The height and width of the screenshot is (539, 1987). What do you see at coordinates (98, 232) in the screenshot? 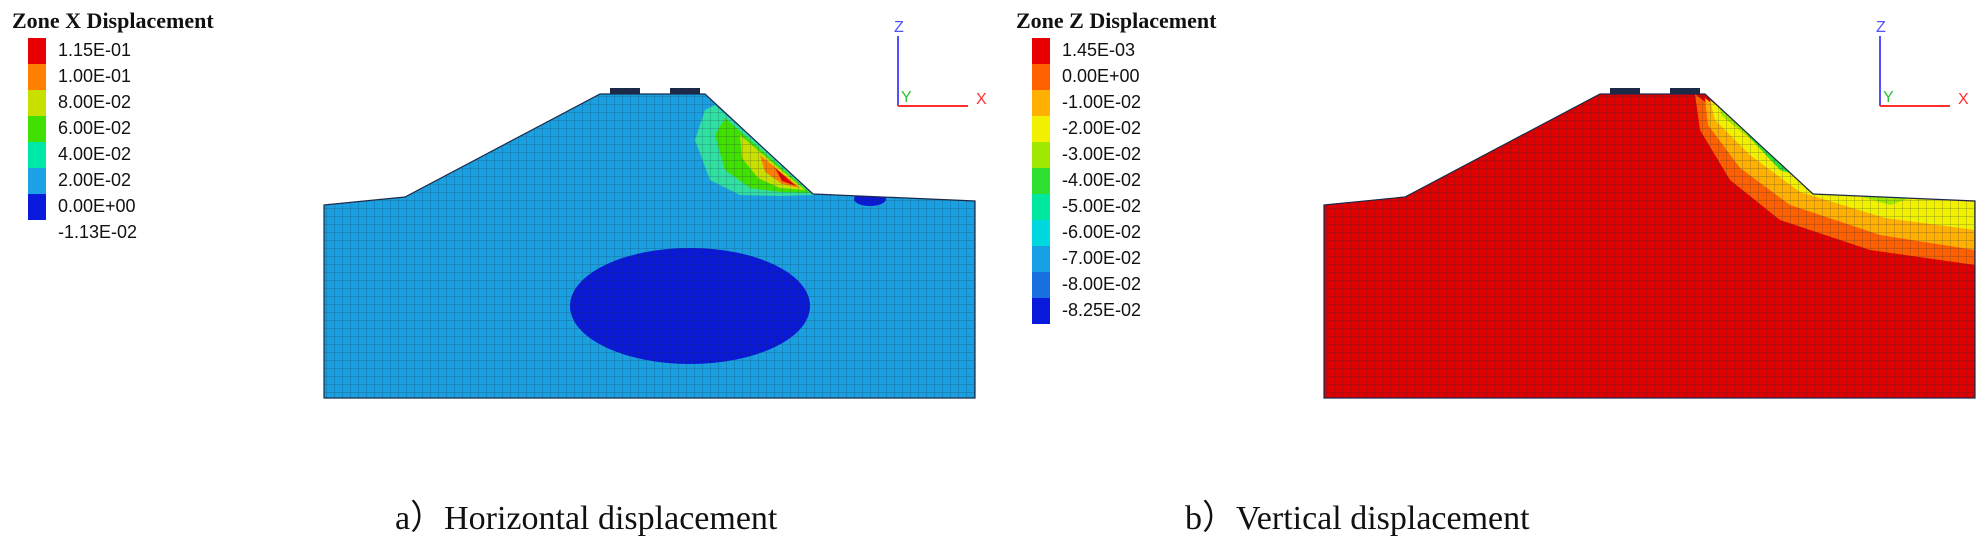
I see `legend-label: -1.13E-02` at bounding box center [98, 232].